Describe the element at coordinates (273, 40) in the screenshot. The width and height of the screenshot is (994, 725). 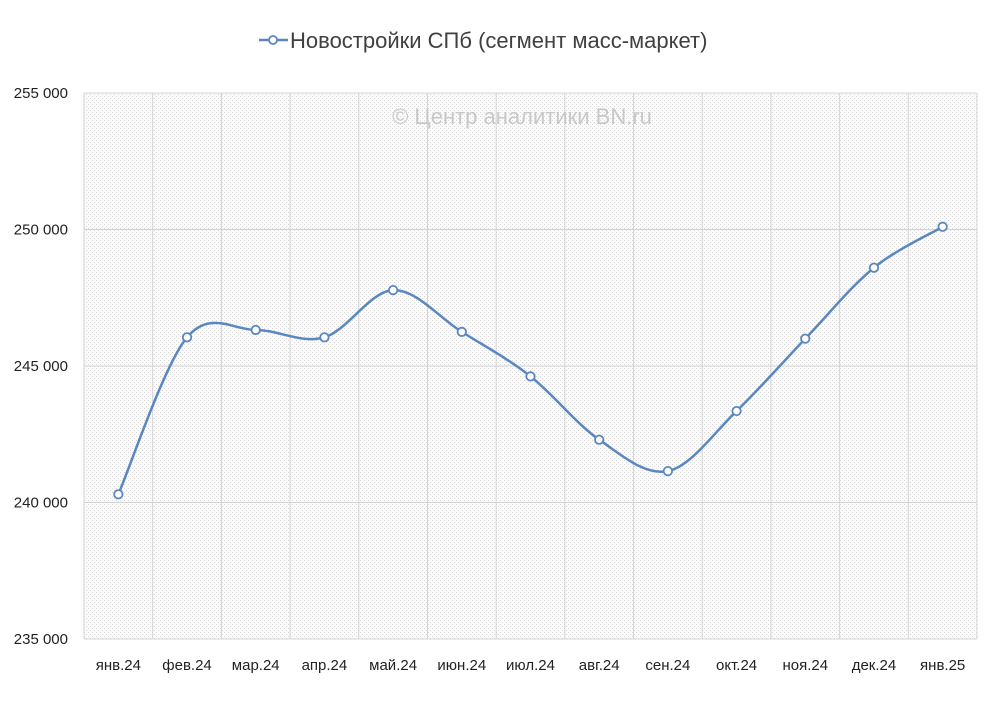
I see `legend-marker` at that location.